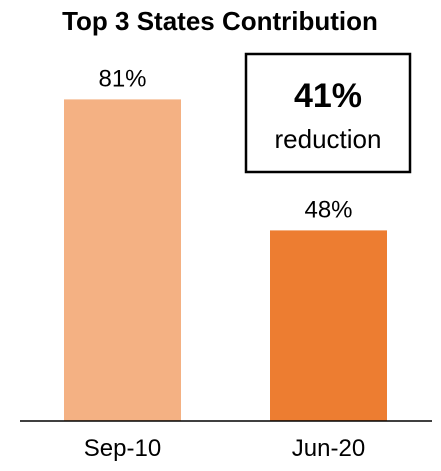  What do you see at coordinates (122, 78) in the screenshot?
I see `data-label-sep-10: 81%` at bounding box center [122, 78].